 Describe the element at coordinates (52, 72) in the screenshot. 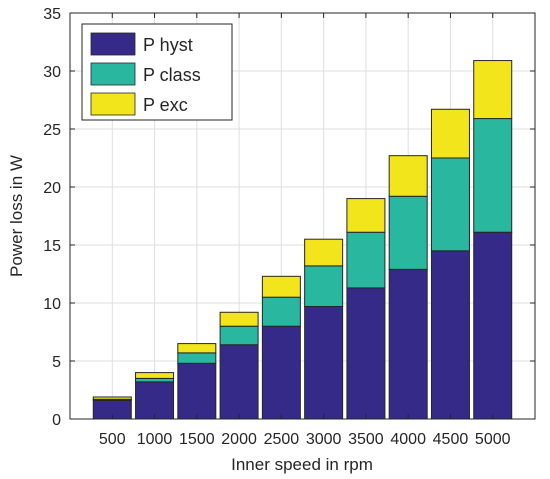

I see `y-tick-label: 30` at that location.